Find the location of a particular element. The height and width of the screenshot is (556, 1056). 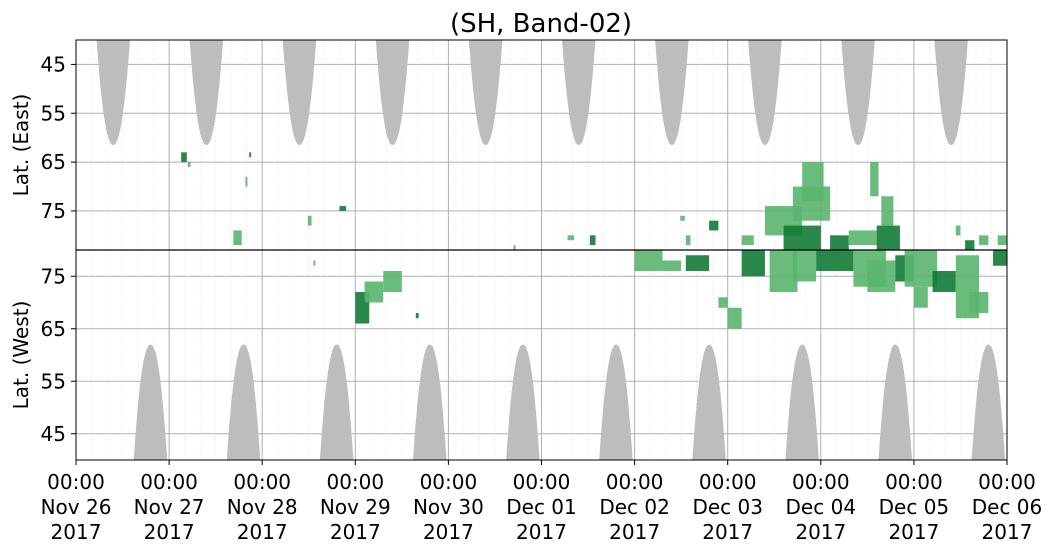

xtick-date-label: Dec 05 is located at coordinates (914, 507).